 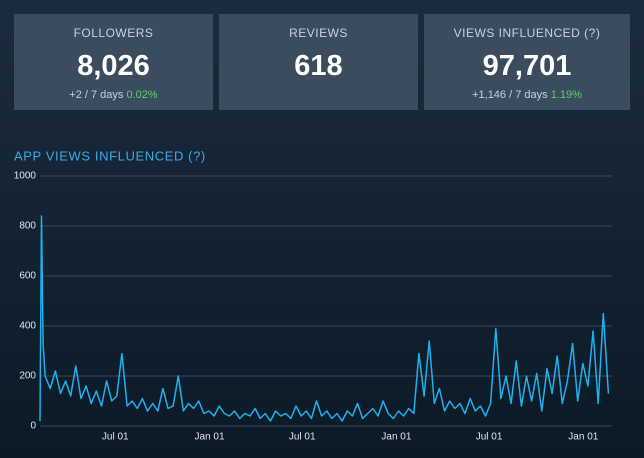 I want to click on y-tick-label: 600, so click(x=27, y=276).